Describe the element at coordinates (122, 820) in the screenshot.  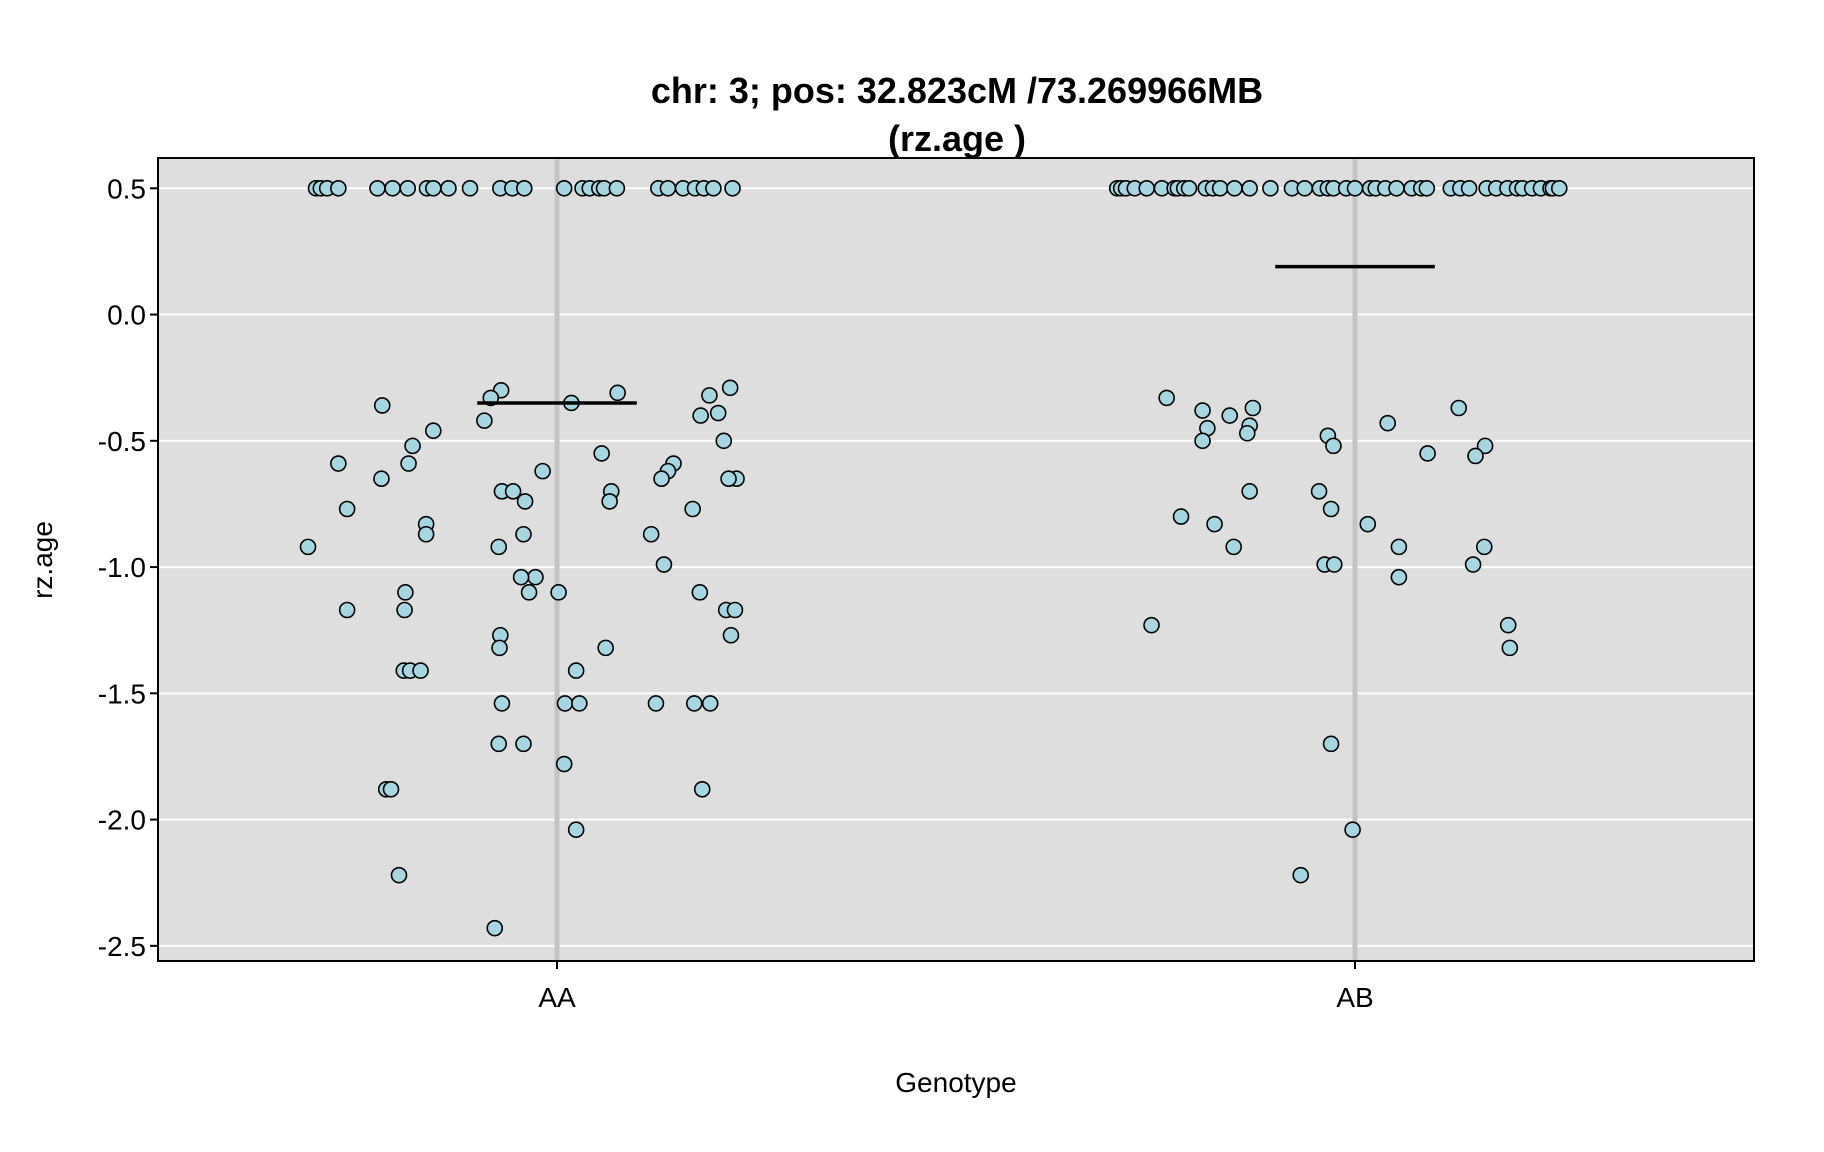
I see `y-tick-label: -2.0` at that location.